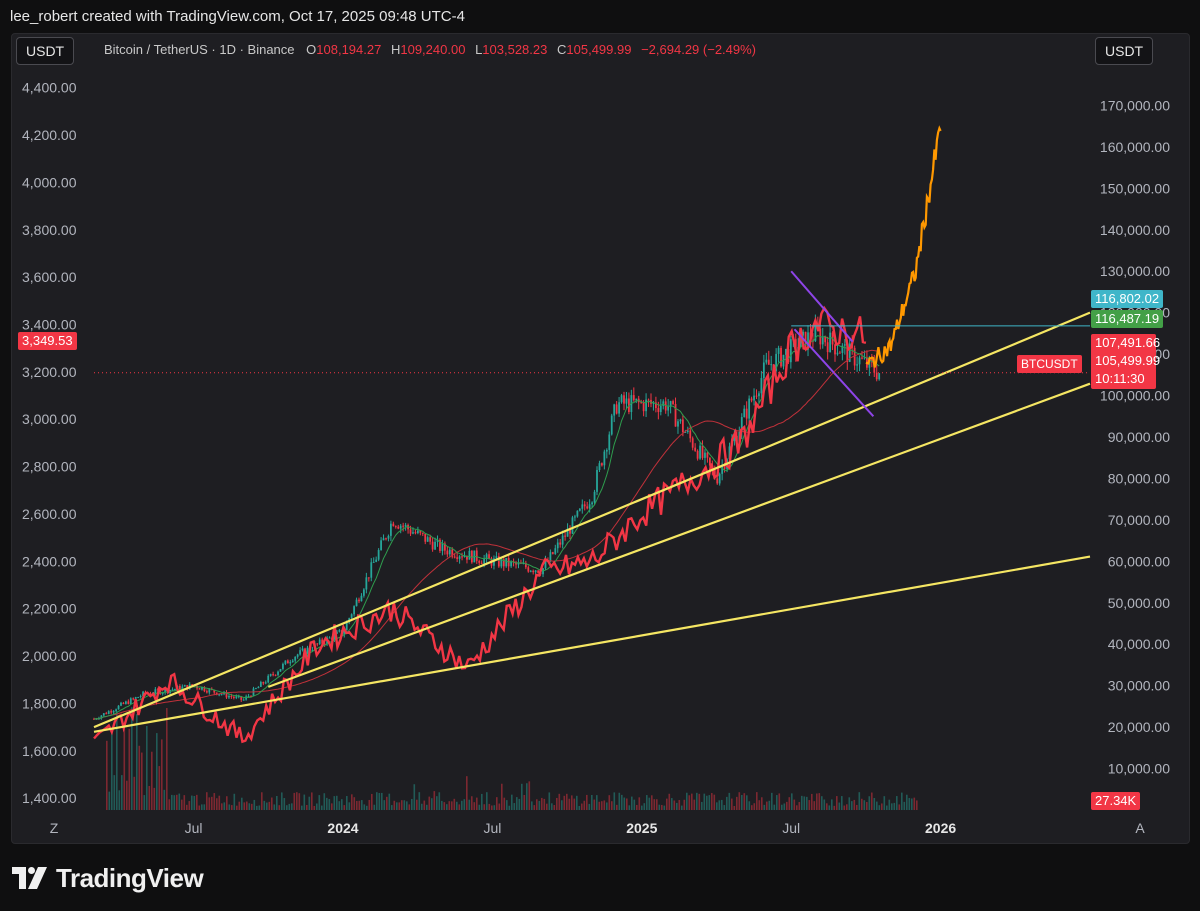 Image resolution: width=1200 pixels, height=911 pixels. What do you see at coordinates (699, 49) in the screenshot?
I see `change-value: −2,694.29 (−2.49%)` at bounding box center [699, 49].